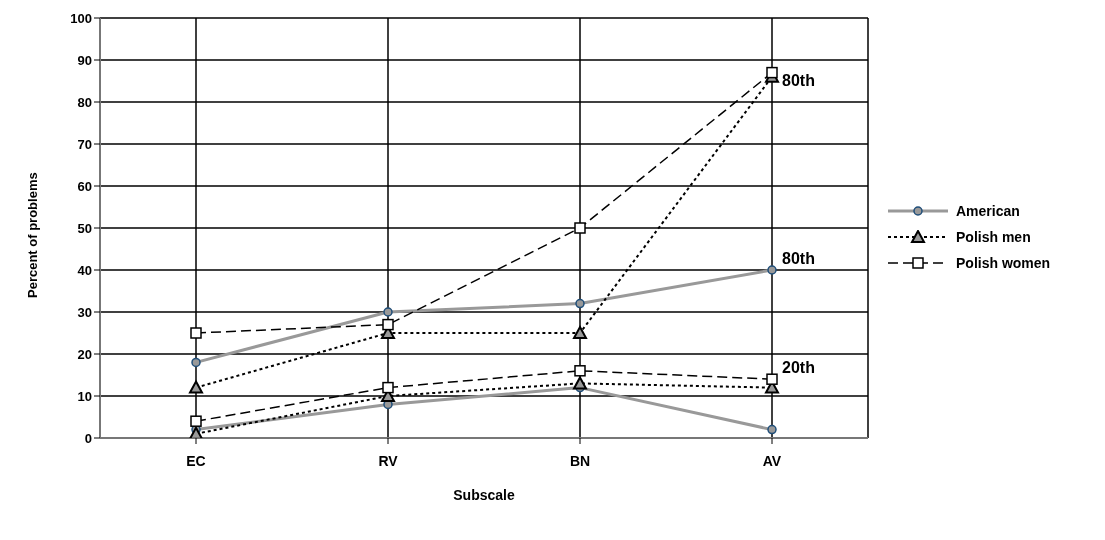  I want to click on x-tick-label: RV, so click(388, 460).